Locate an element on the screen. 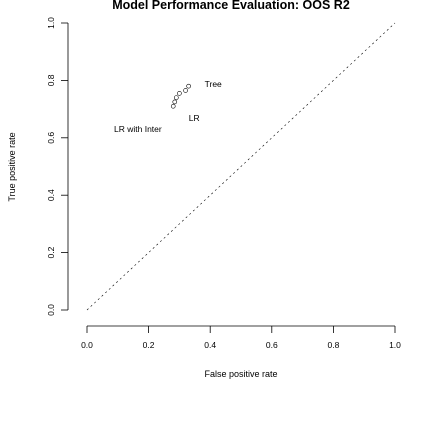  x-tick-label: 0.6 is located at coordinates (272, 345).